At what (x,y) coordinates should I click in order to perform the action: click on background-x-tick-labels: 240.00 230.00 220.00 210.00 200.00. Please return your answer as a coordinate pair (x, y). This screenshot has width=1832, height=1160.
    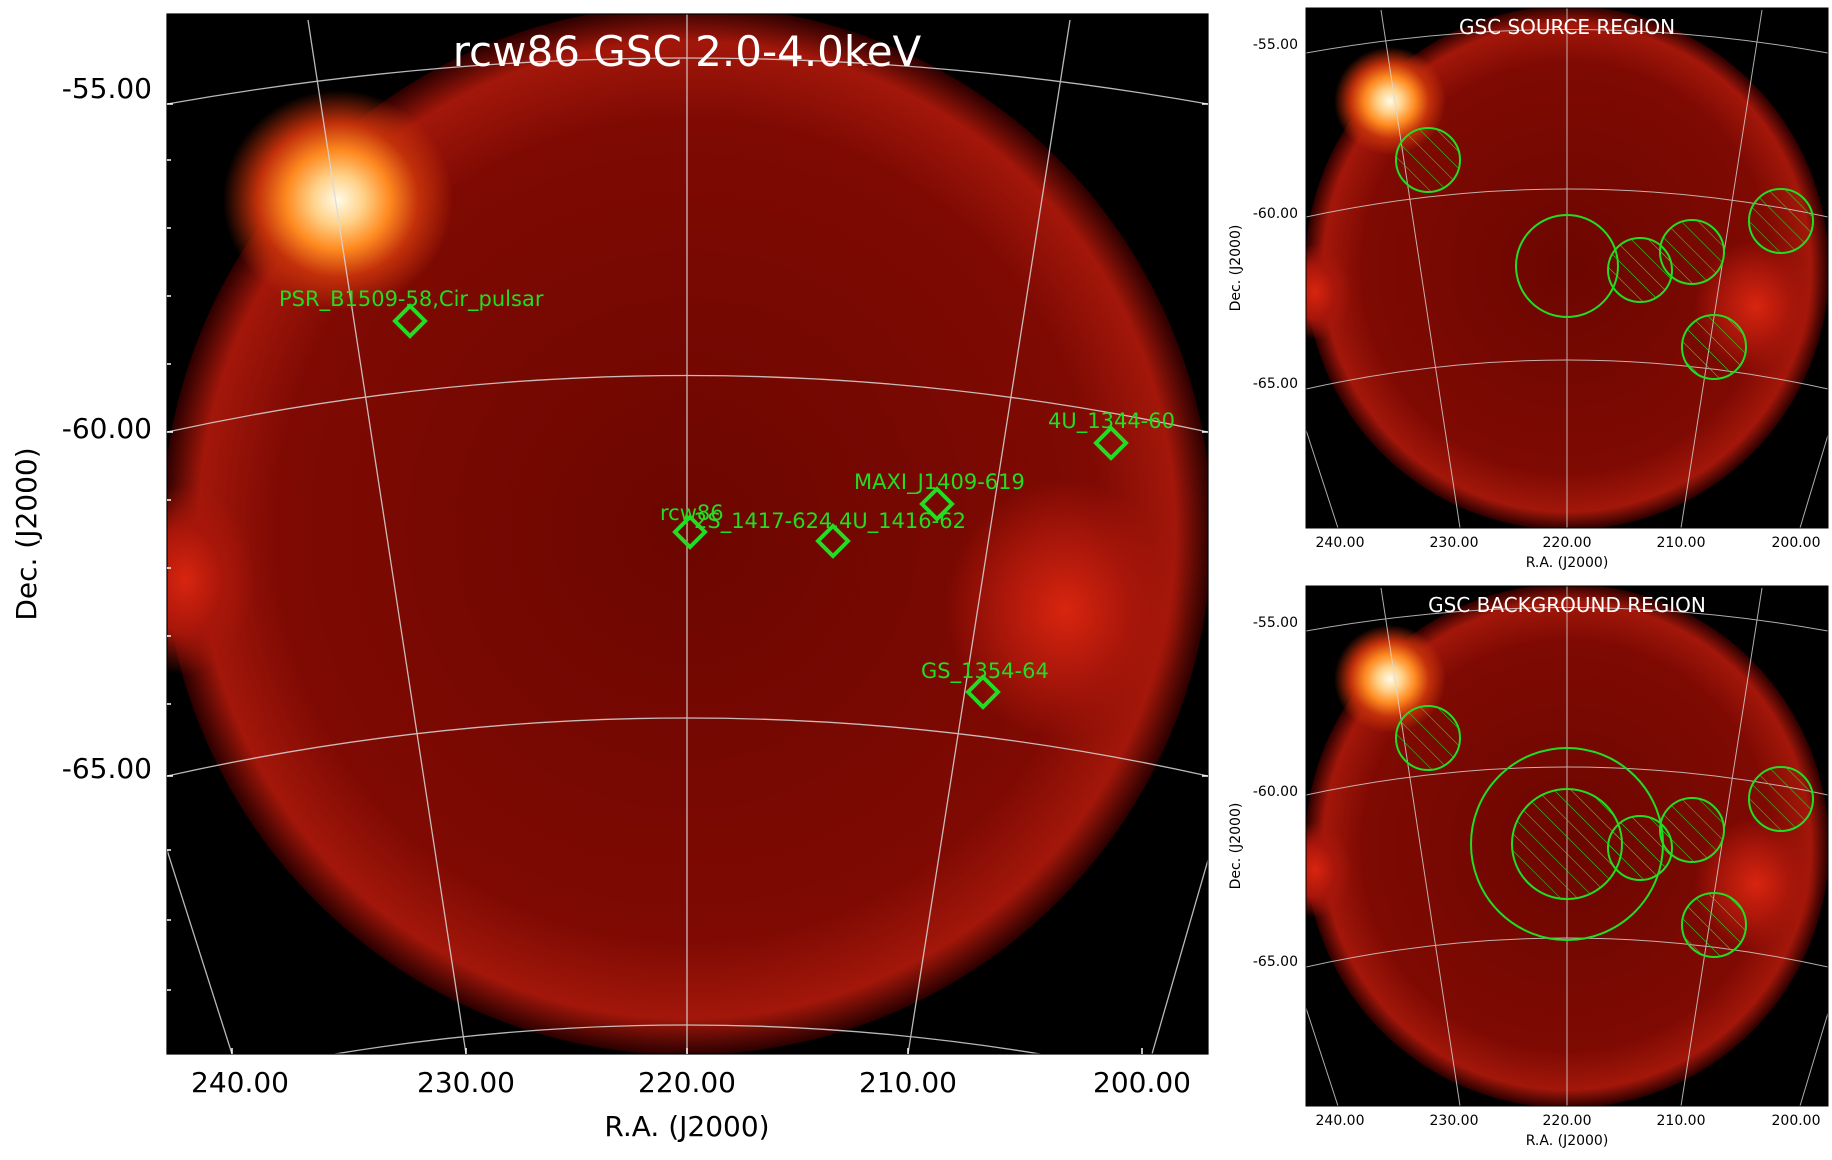
    Looking at the image, I should click on (1568, 1121).